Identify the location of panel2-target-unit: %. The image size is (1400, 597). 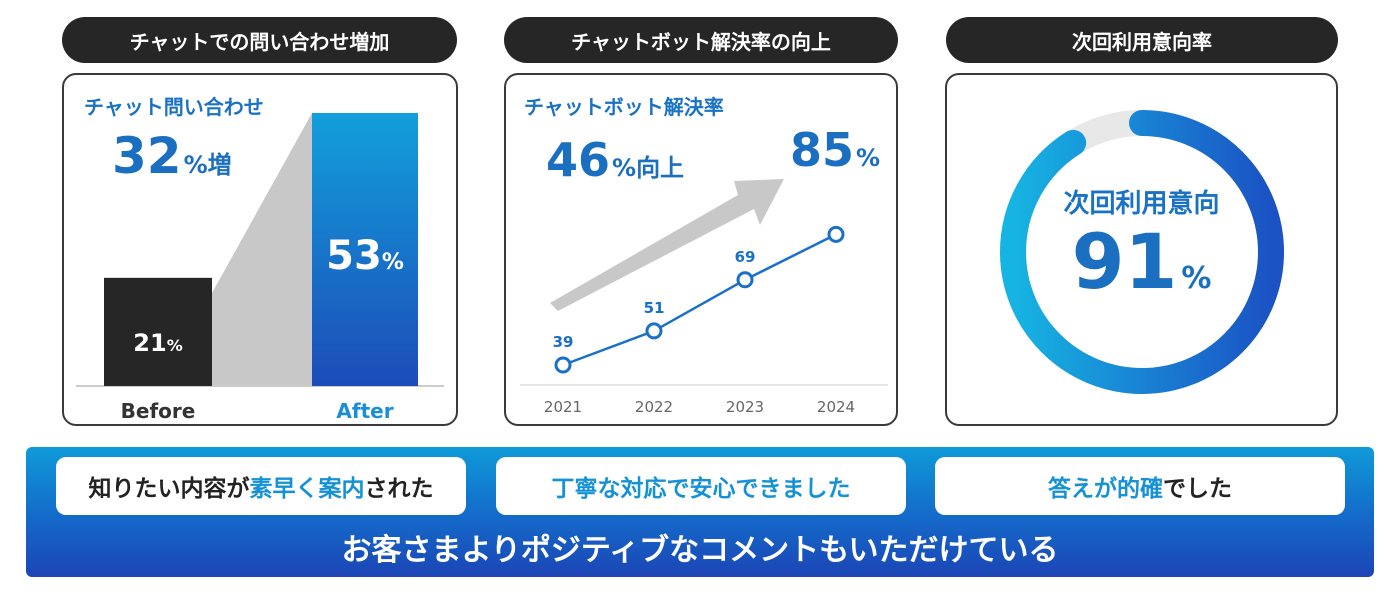
(868, 158).